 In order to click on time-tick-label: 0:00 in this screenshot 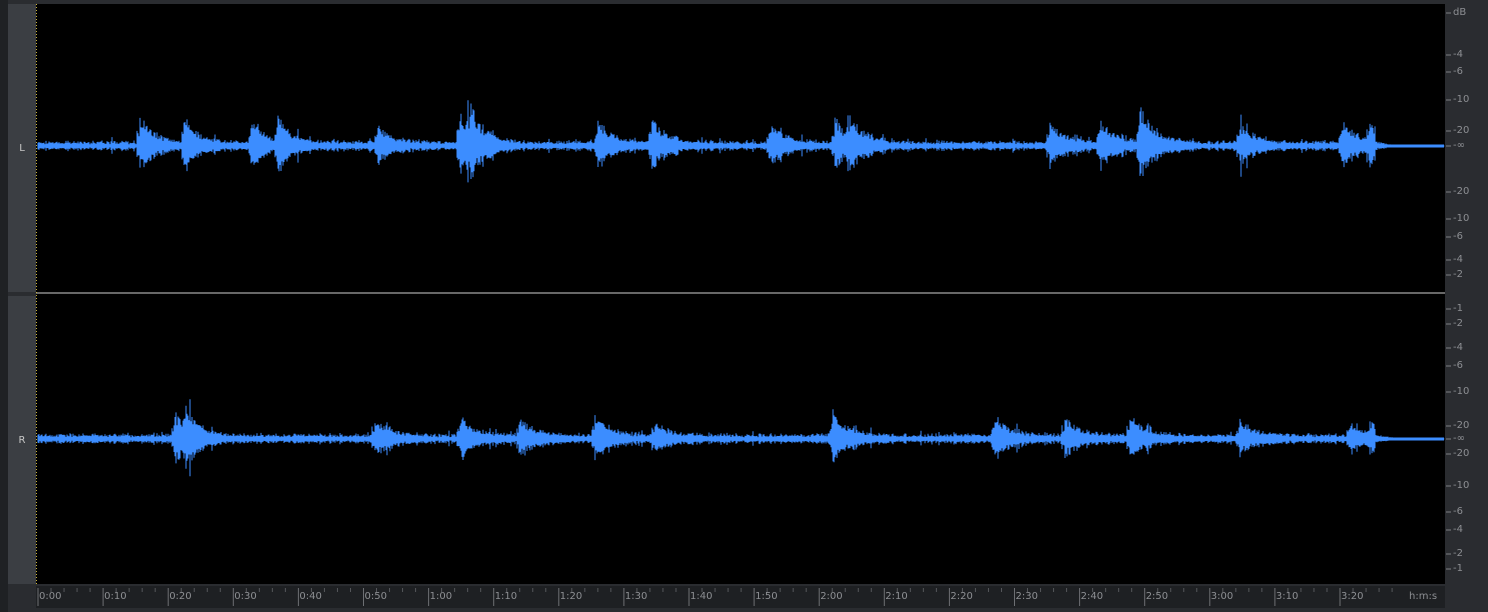, I will do `click(50, 596)`.